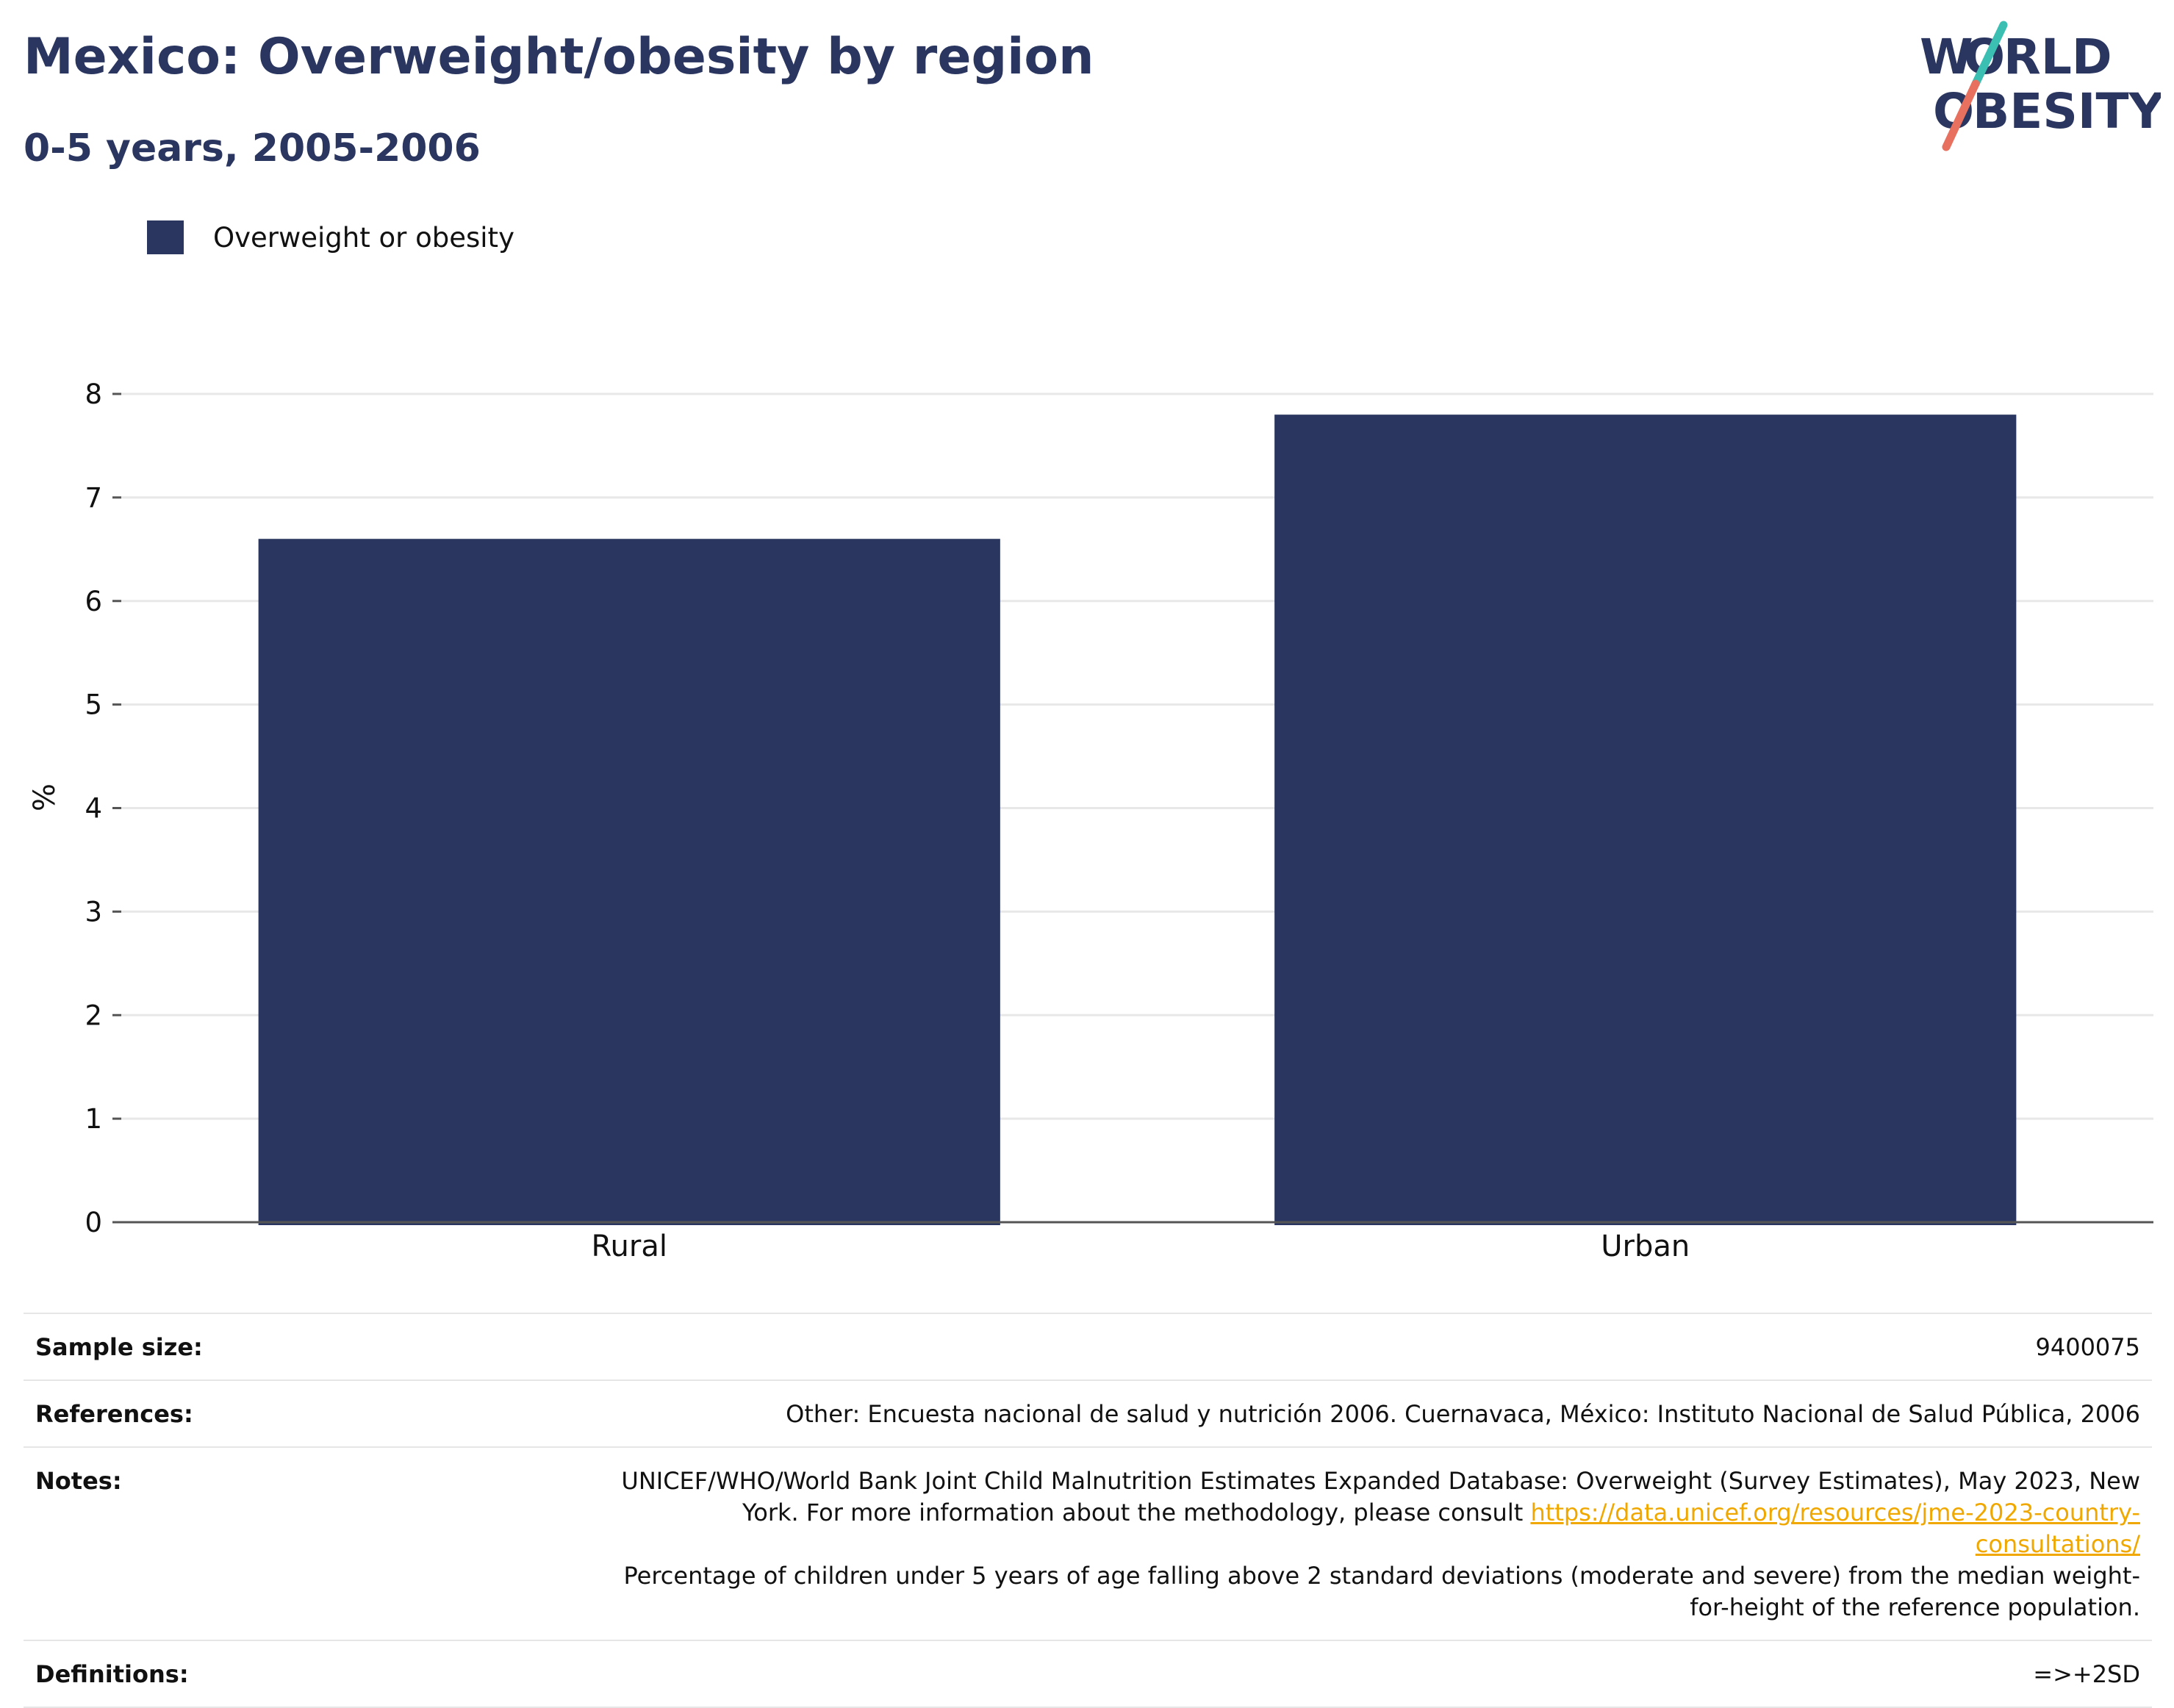  Describe the element at coordinates (93, 809) in the screenshot. I see `y-tick-label: 4` at that location.